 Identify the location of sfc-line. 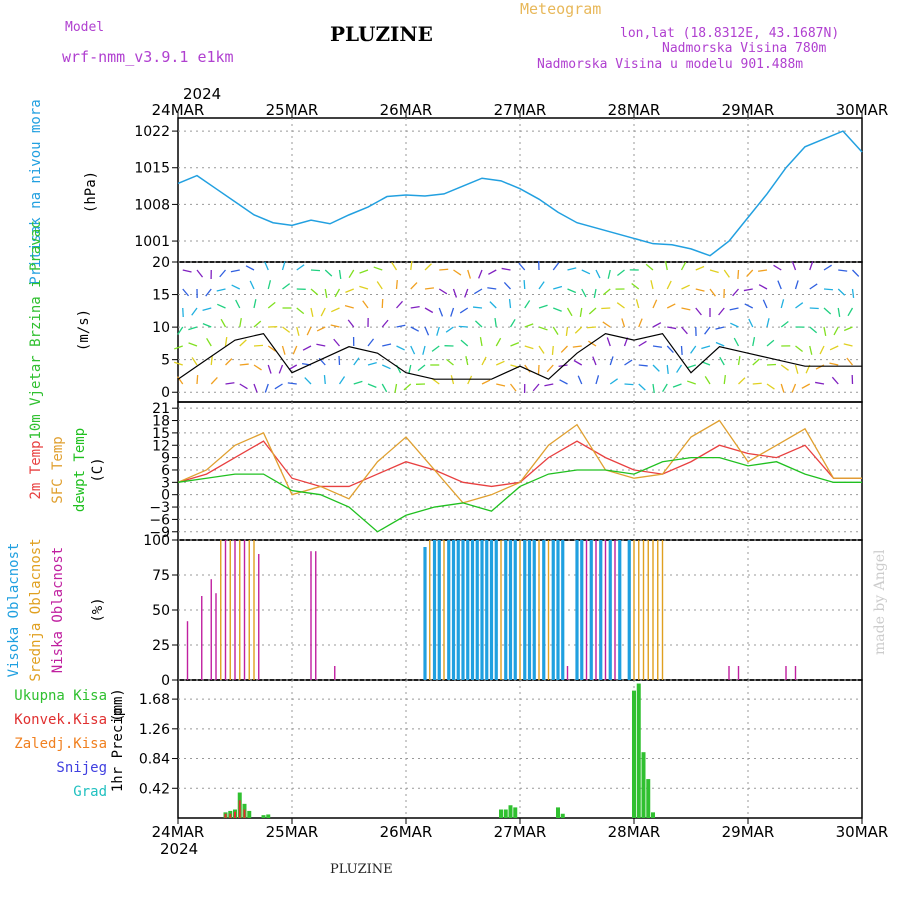
(519, 461).